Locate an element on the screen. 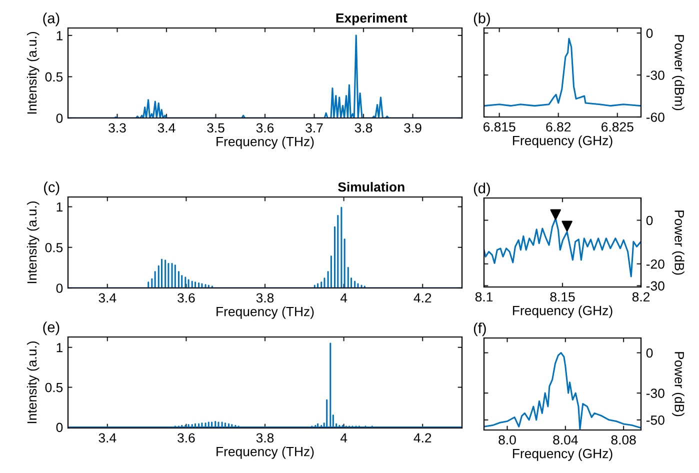 The height and width of the screenshot is (473, 699). x-tick-label: 6.815 is located at coordinates (500, 127).